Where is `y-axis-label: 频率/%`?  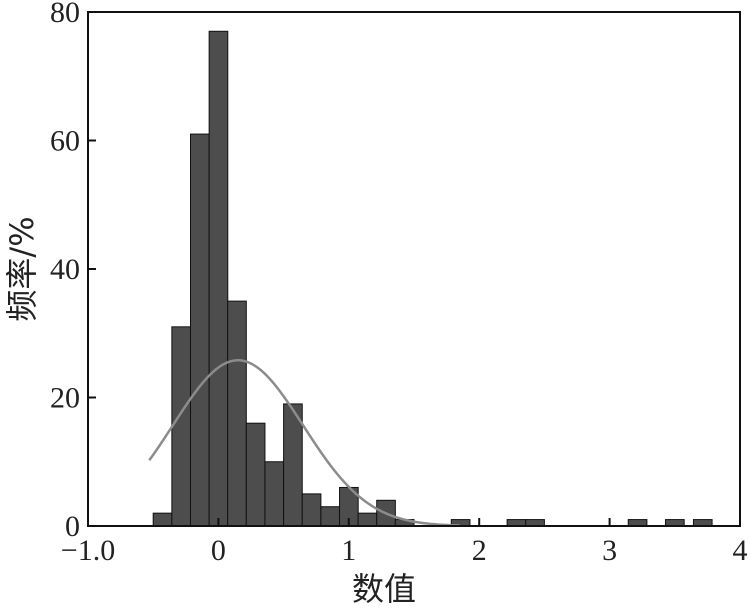
y-axis-label: 频率/% is located at coordinates (22, 268).